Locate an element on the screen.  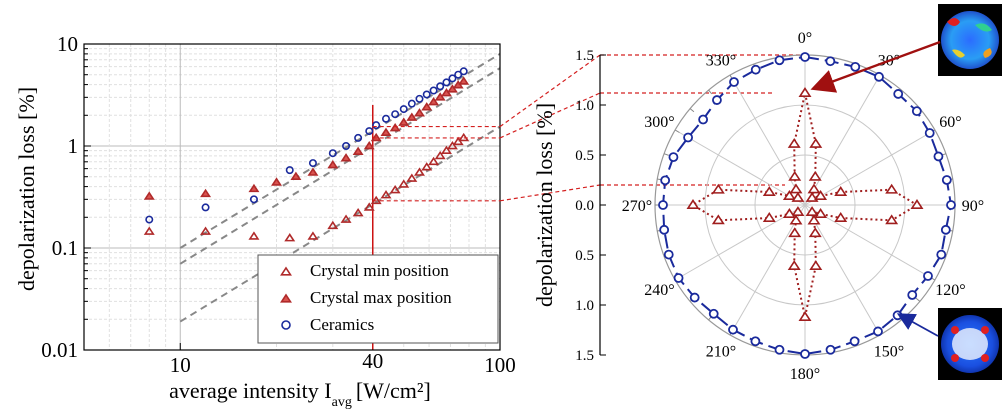
arrow-to-ceramics is located at coordinates (917, 325).